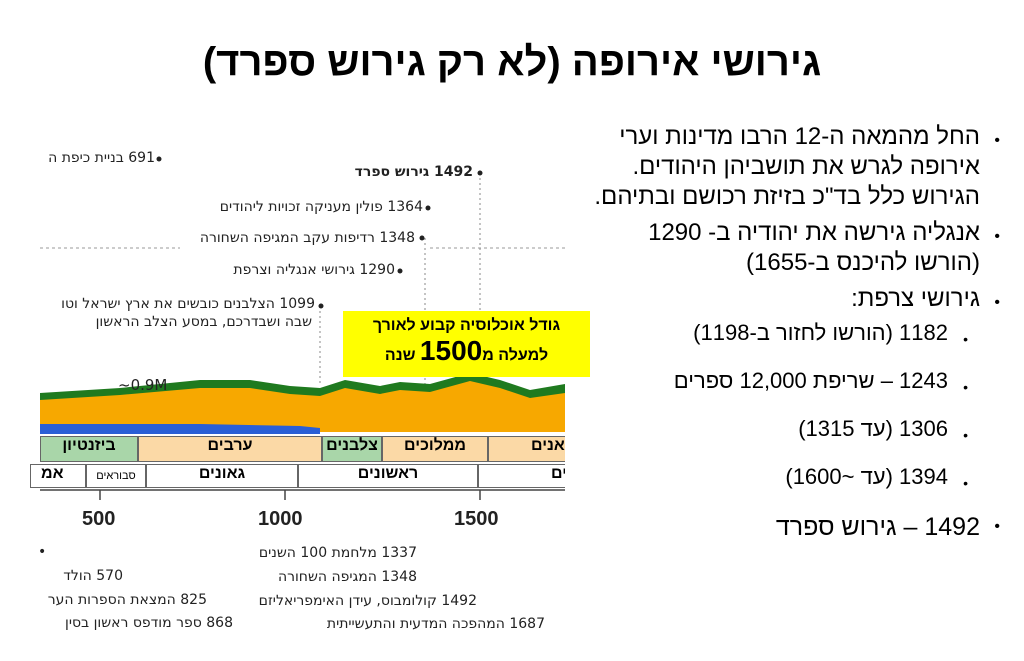 The image size is (1024, 661). What do you see at coordinates (466, 325) in the screenshot?
I see `callout-line1: גודל אוכלוסיה קבוע לאורך` at bounding box center [466, 325].